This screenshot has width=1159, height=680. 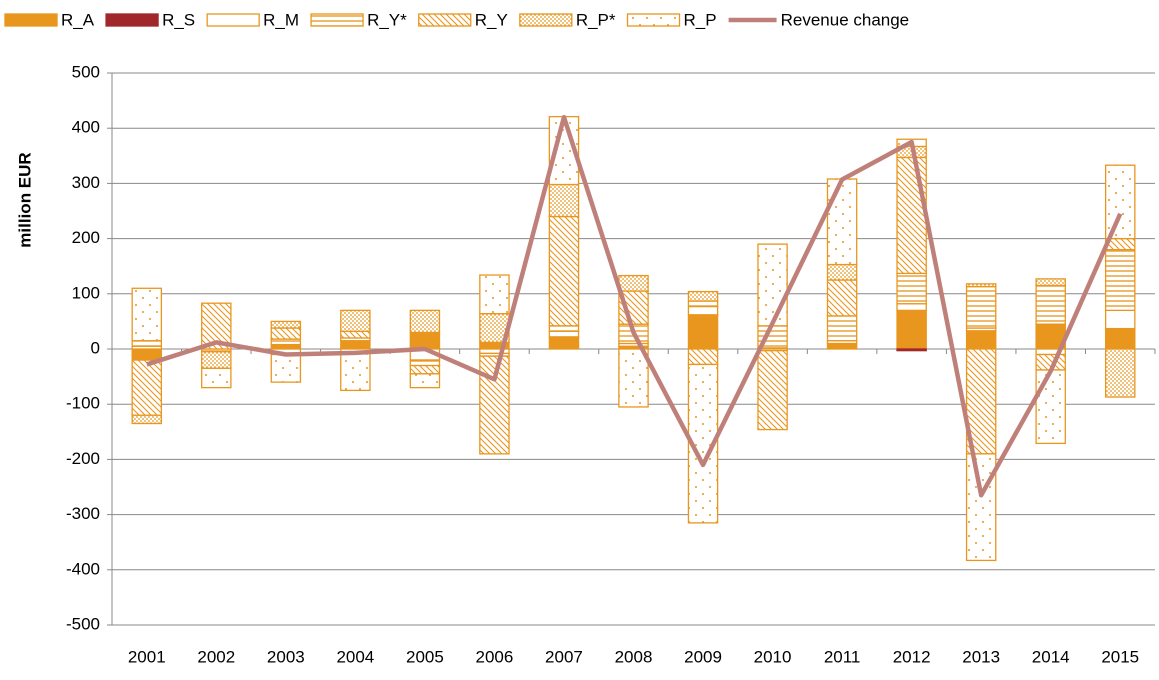 What do you see at coordinates (83, 403) in the screenshot?
I see `y-tick-label: -100` at bounding box center [83, 403].